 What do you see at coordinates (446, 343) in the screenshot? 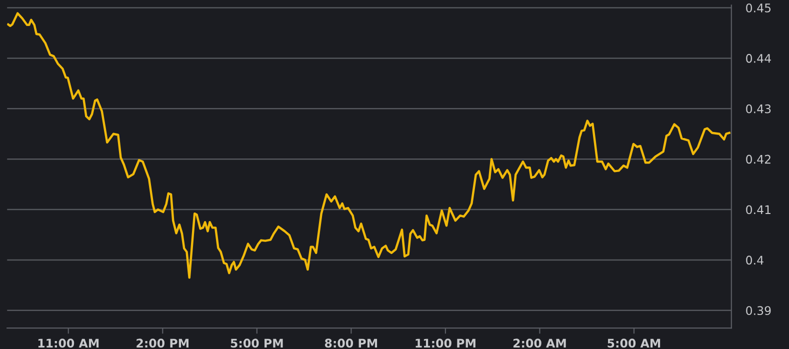
I see `x-tick-label: 11:00 PM` at bounding box center [446, 343].